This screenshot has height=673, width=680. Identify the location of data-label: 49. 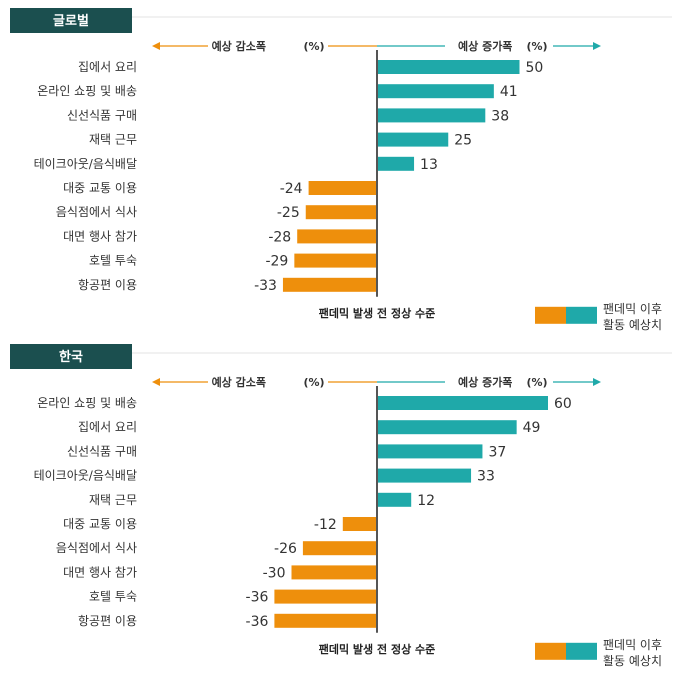
(532, 428).